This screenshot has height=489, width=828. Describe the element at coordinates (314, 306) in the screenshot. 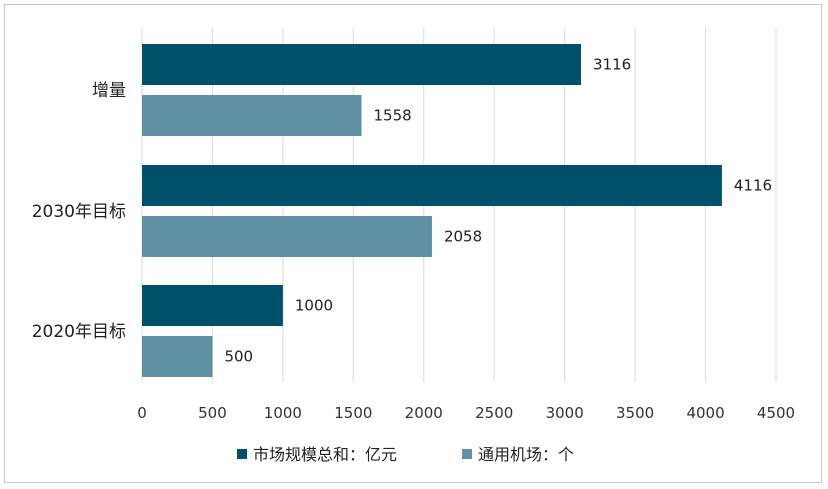

I see `data-label: 1000` at that location.